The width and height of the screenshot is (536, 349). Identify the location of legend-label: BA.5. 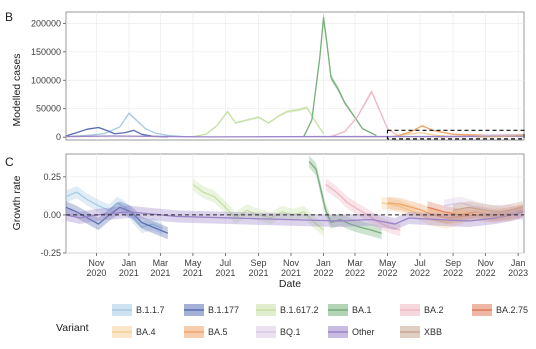
(218, 332).